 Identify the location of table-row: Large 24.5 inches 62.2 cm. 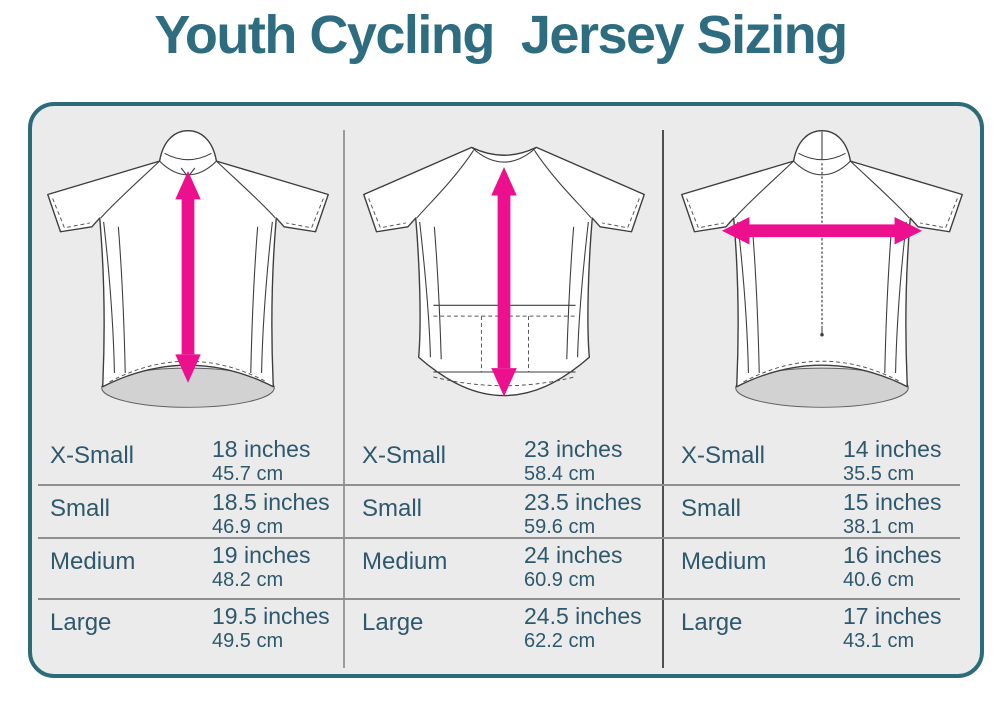
(503, 628).